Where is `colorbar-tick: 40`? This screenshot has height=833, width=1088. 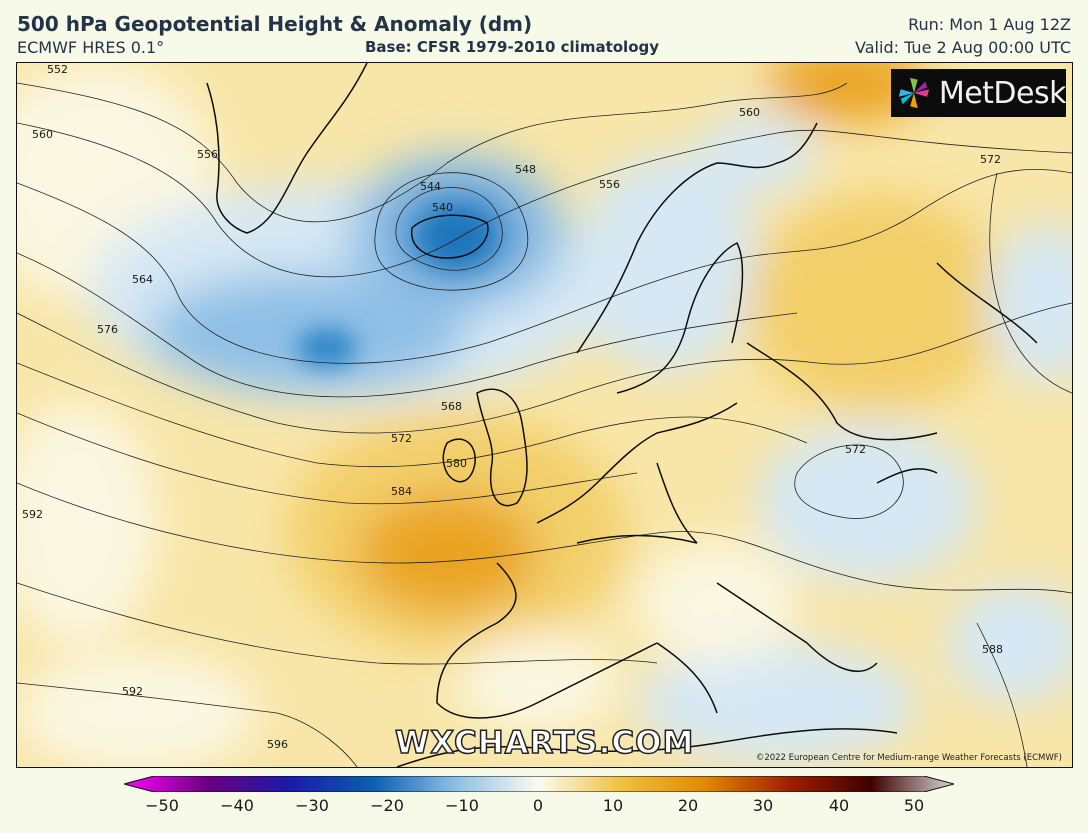 colorbar-tick: 40 is located at coordinates (839, 805).